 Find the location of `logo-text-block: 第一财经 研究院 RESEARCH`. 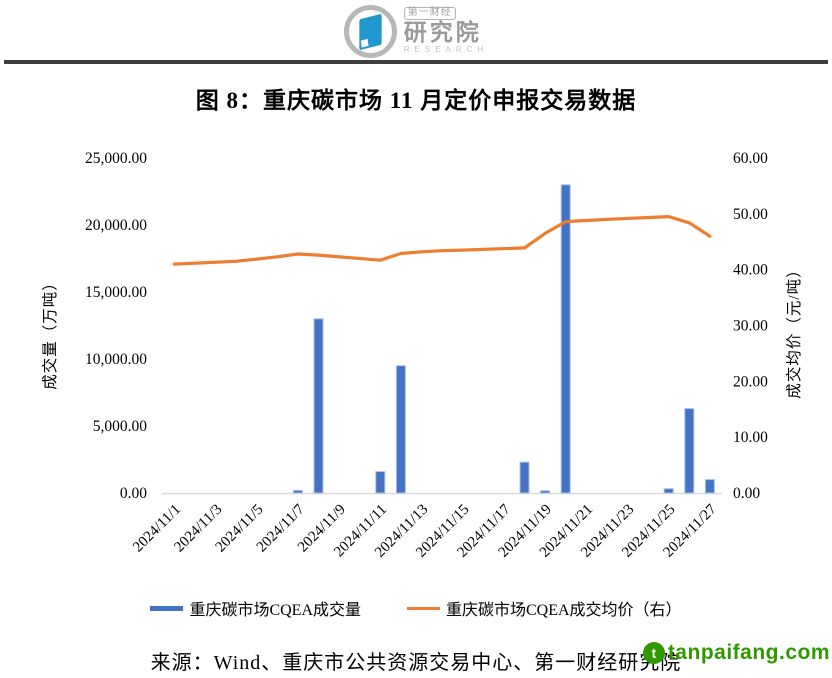

logo-text-block: 第一财经 研究院 RESEARCH is located at coordinates (446, 31).